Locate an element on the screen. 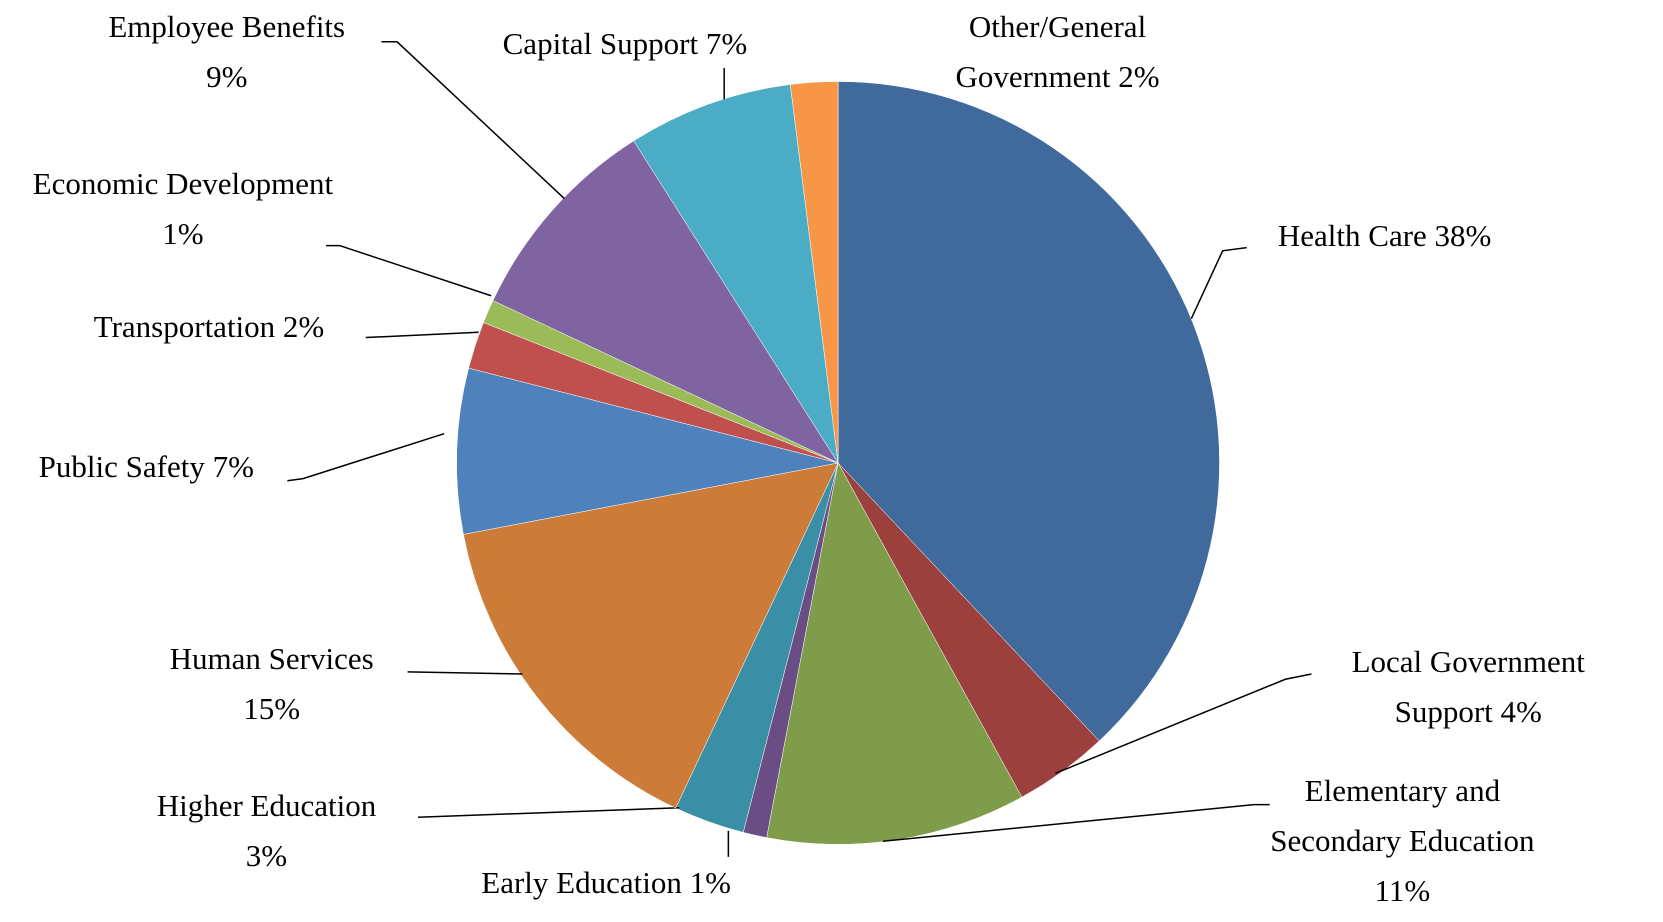 Image resolution: width=1663 pixels, height=922 pixels. slice-label: Local Government Support 4% is located at coordinates (1468, 687).